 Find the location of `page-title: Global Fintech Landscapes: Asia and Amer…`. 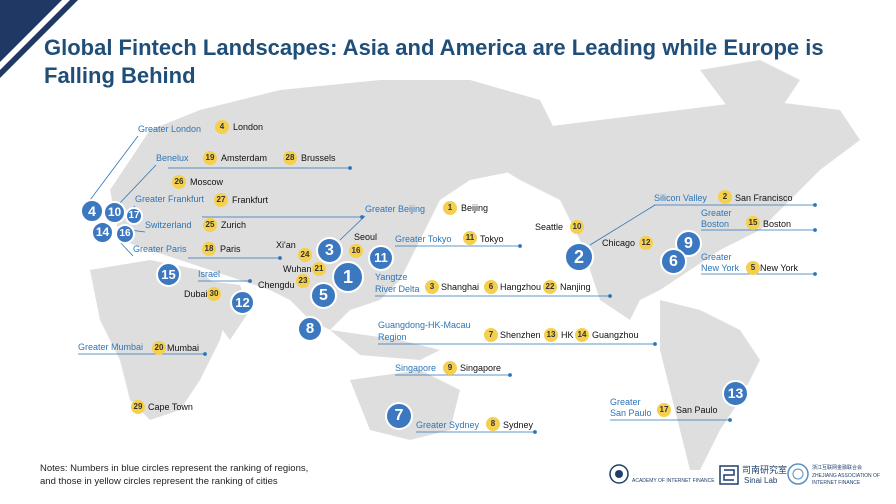

page-title: Global Fintech Landscapes: Asia and Amer… is located at coordinates (434, 61).